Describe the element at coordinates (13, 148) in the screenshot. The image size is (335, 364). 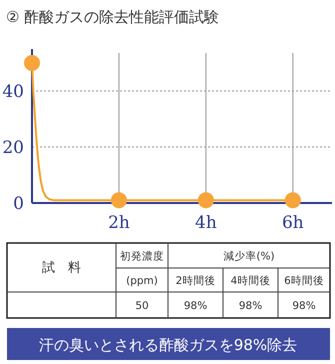
I see `y-tick-label: 20` at that location.